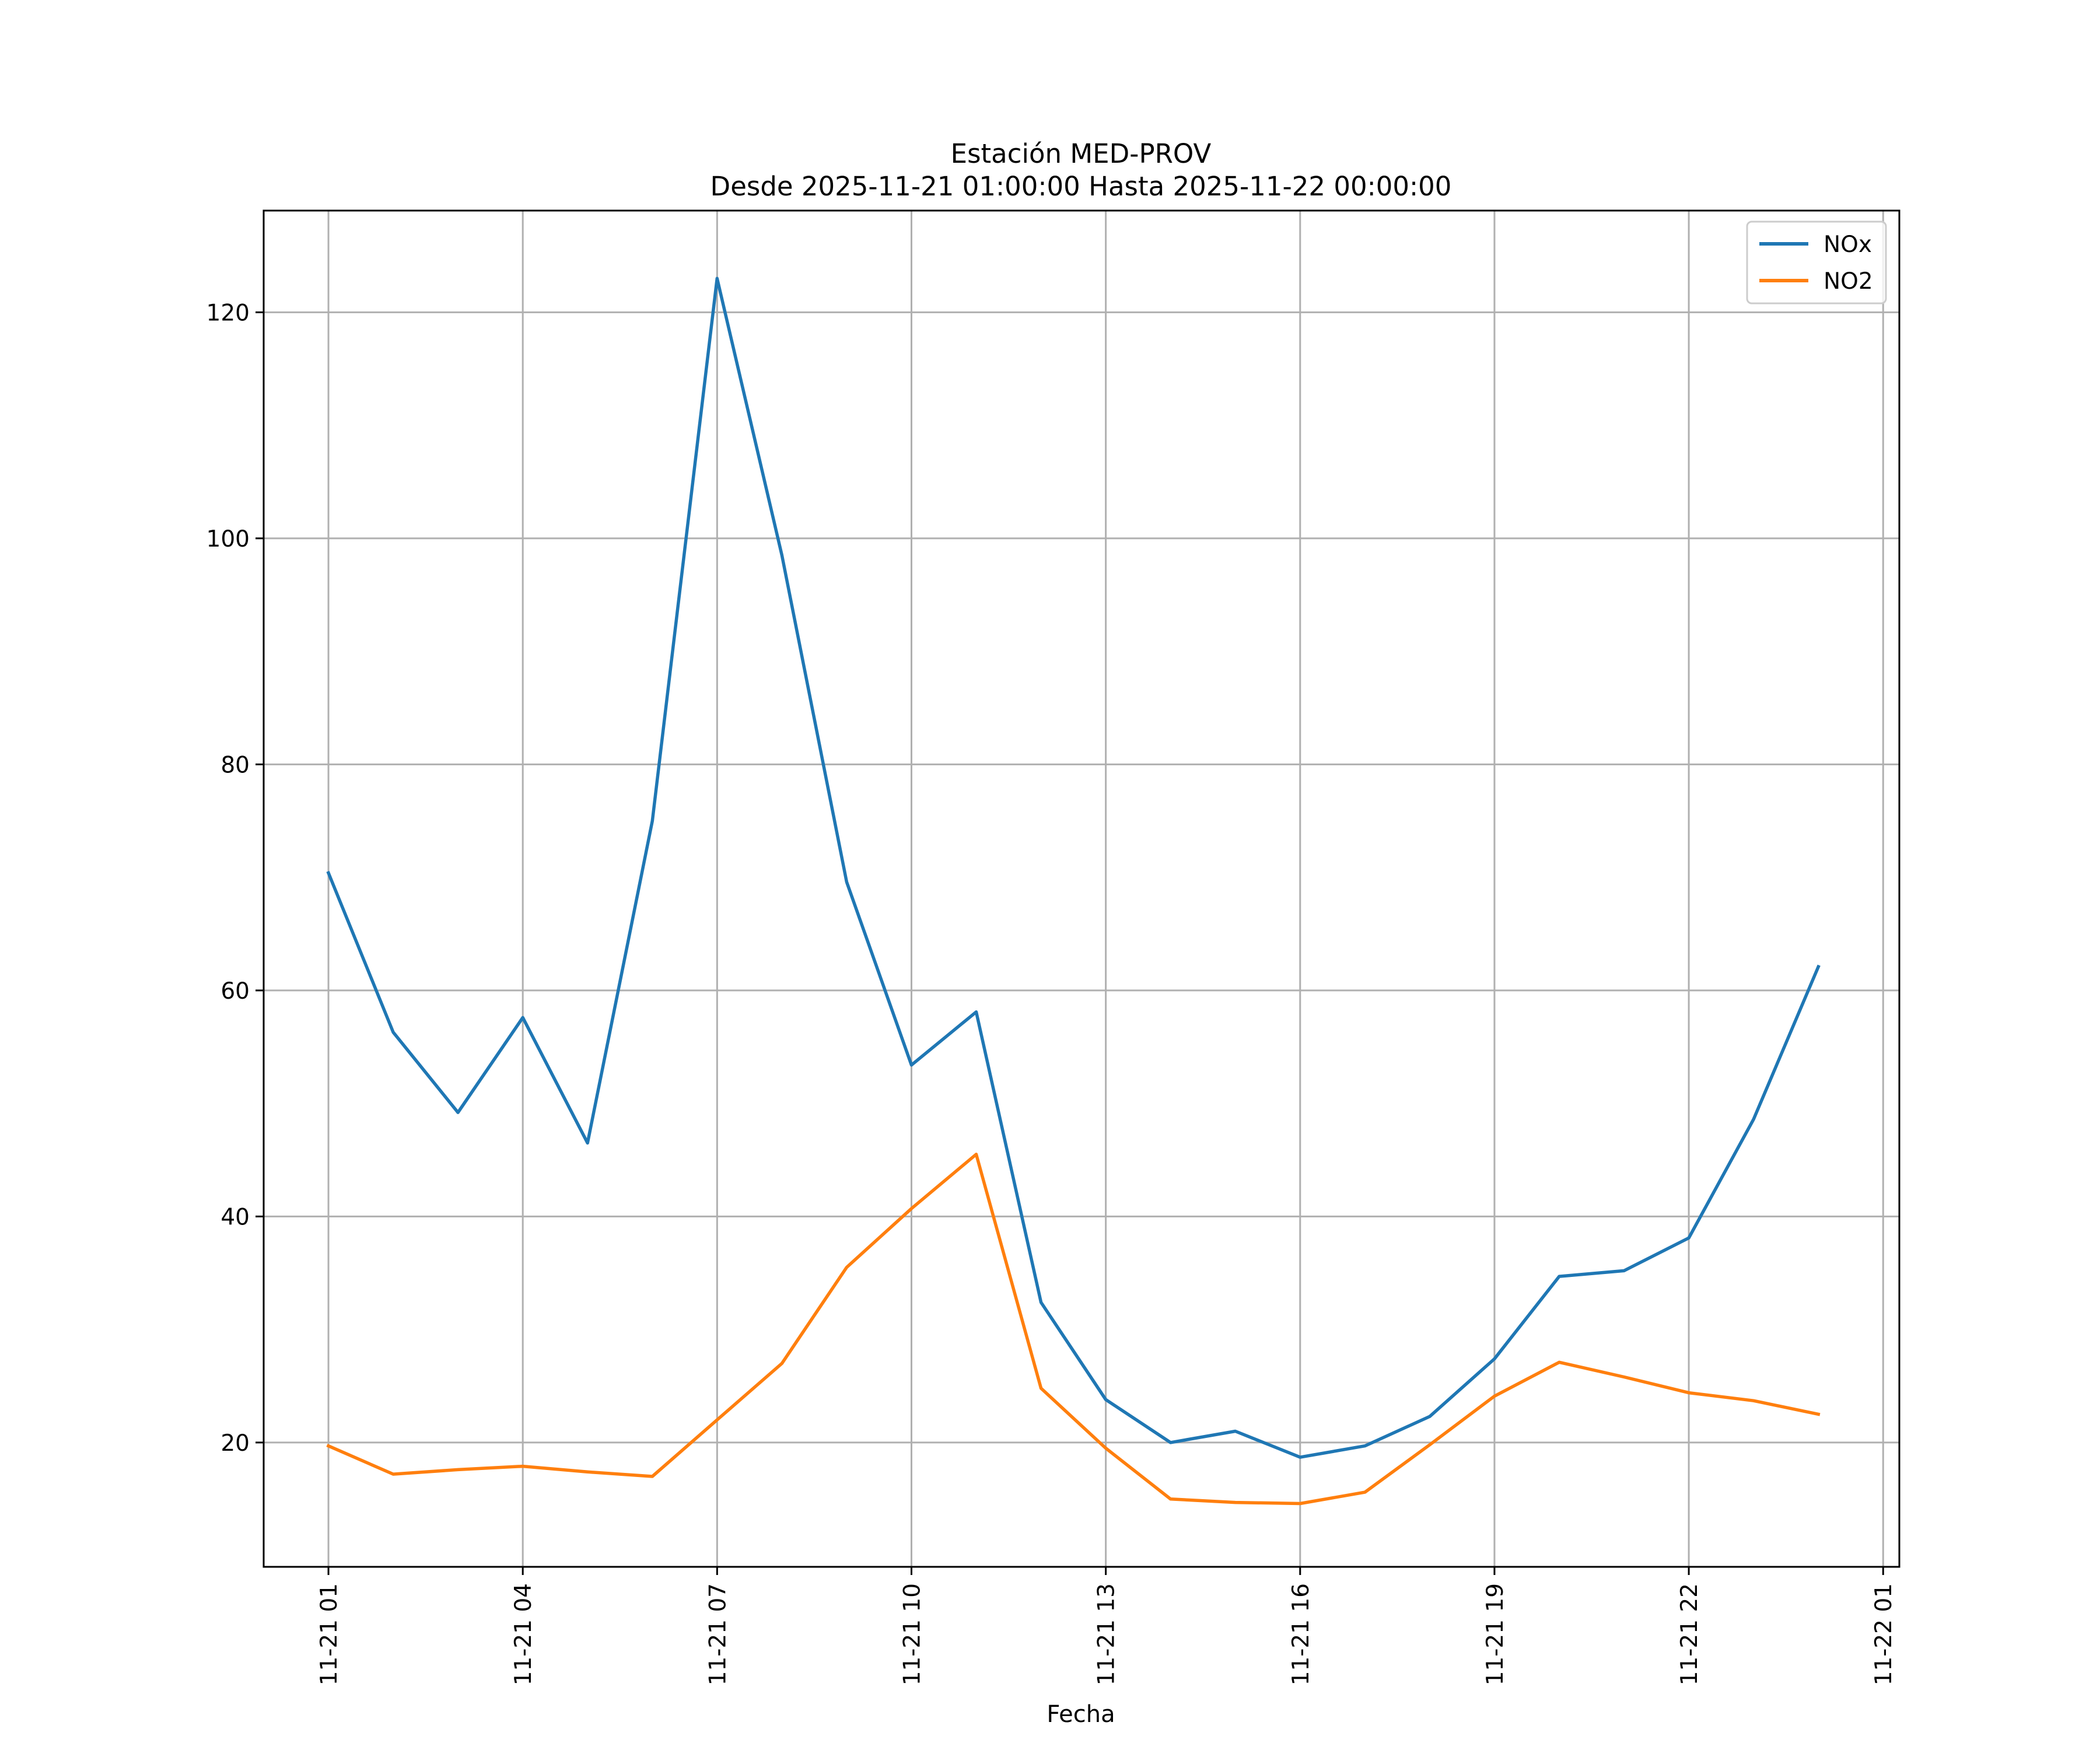 This screenshot has width=2100, height=1750. What do you see at coordinates (523, 1634) in the screenshot?
I see `x-tick-label: 11-21 04` at bounding box center [523, 1634].